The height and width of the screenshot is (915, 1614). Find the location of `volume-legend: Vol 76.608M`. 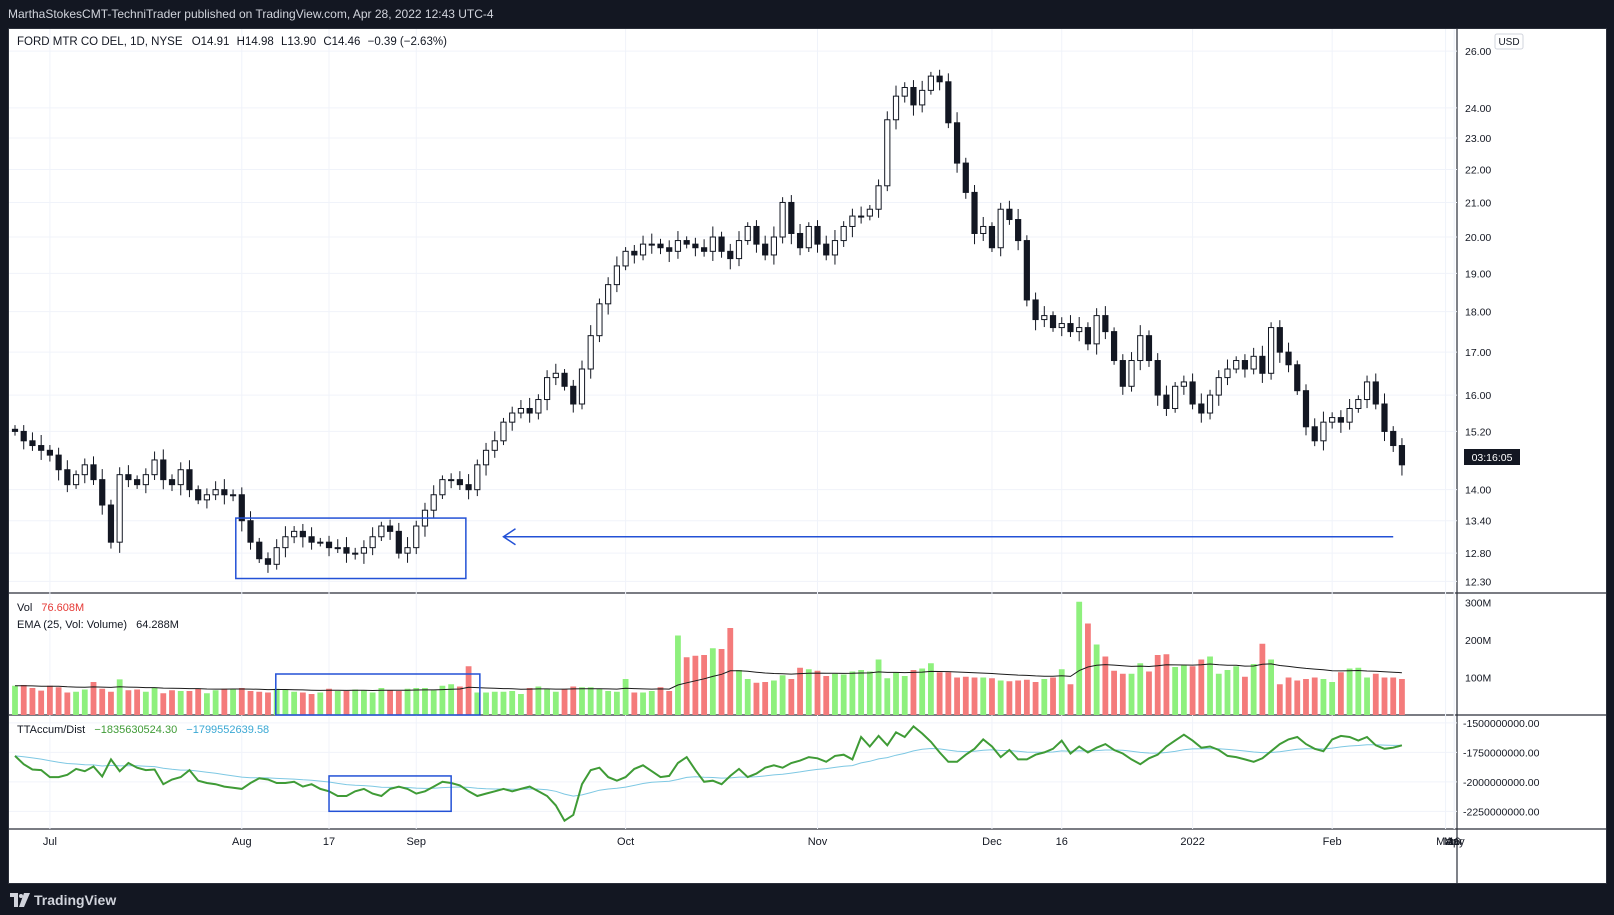

volume-legend: Vol 76.608M is located at coordinates (50, 608).